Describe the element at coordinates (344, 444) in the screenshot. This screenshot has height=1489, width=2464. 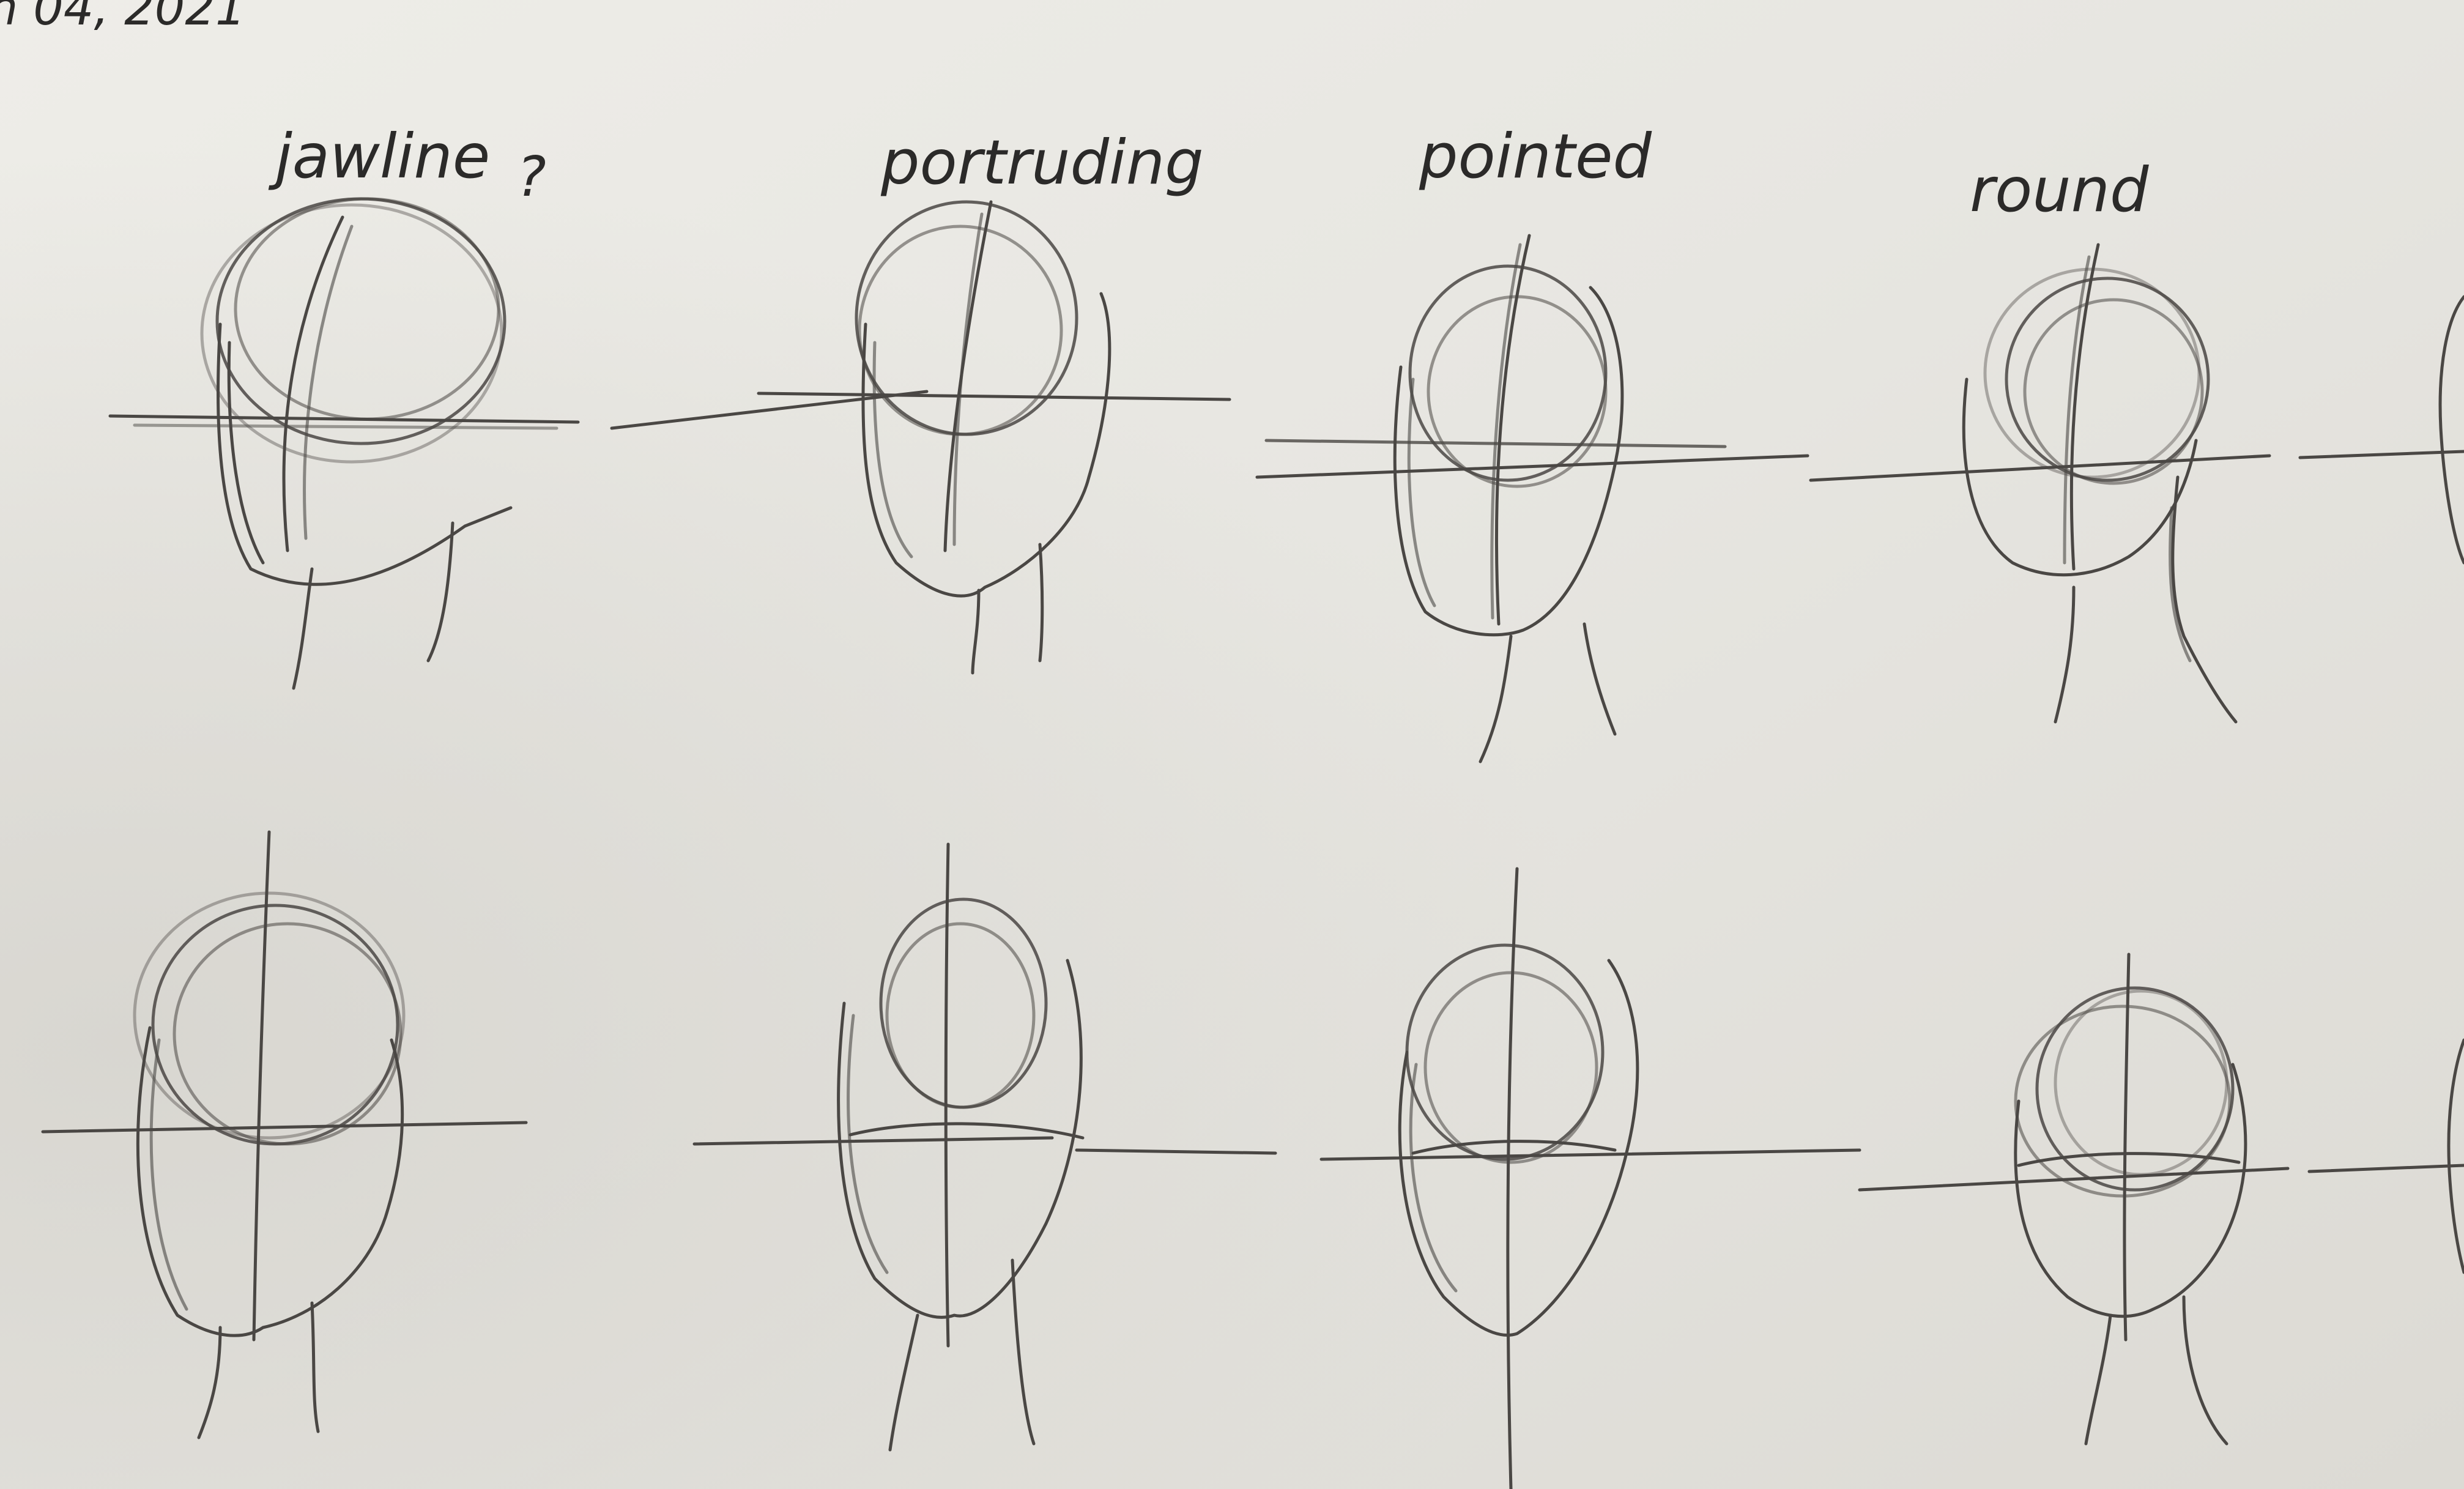
I see `head-sketch-jawline-top` at that location.